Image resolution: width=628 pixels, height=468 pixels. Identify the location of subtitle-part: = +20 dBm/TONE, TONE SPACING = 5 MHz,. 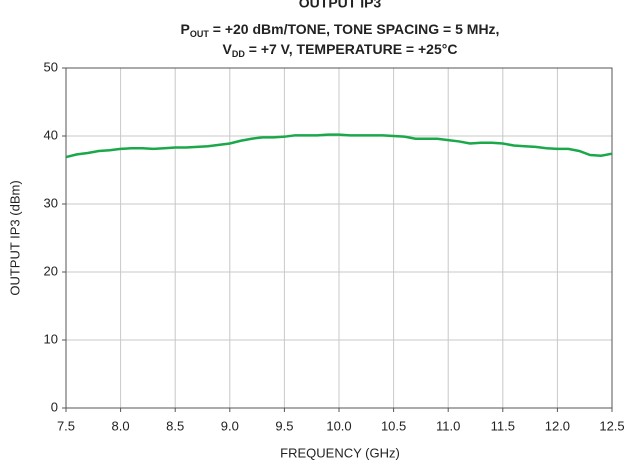
(354, 29).